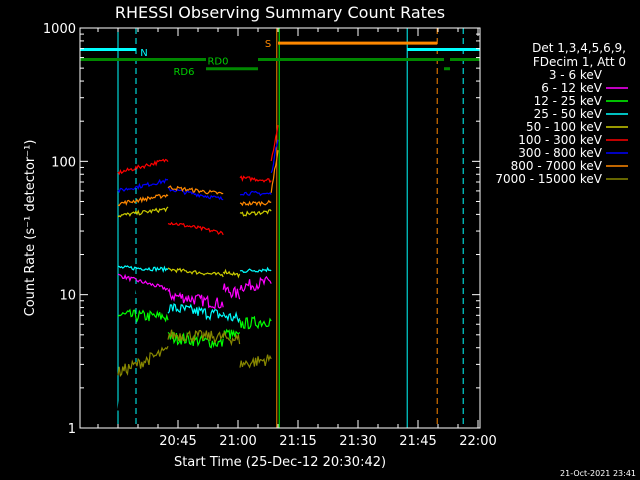 The image size is (640, 480). Describe the element at coordinates (598, 473) in the screenshot. I see `footer-date: 21-Oct-2021 23:41` at that location.